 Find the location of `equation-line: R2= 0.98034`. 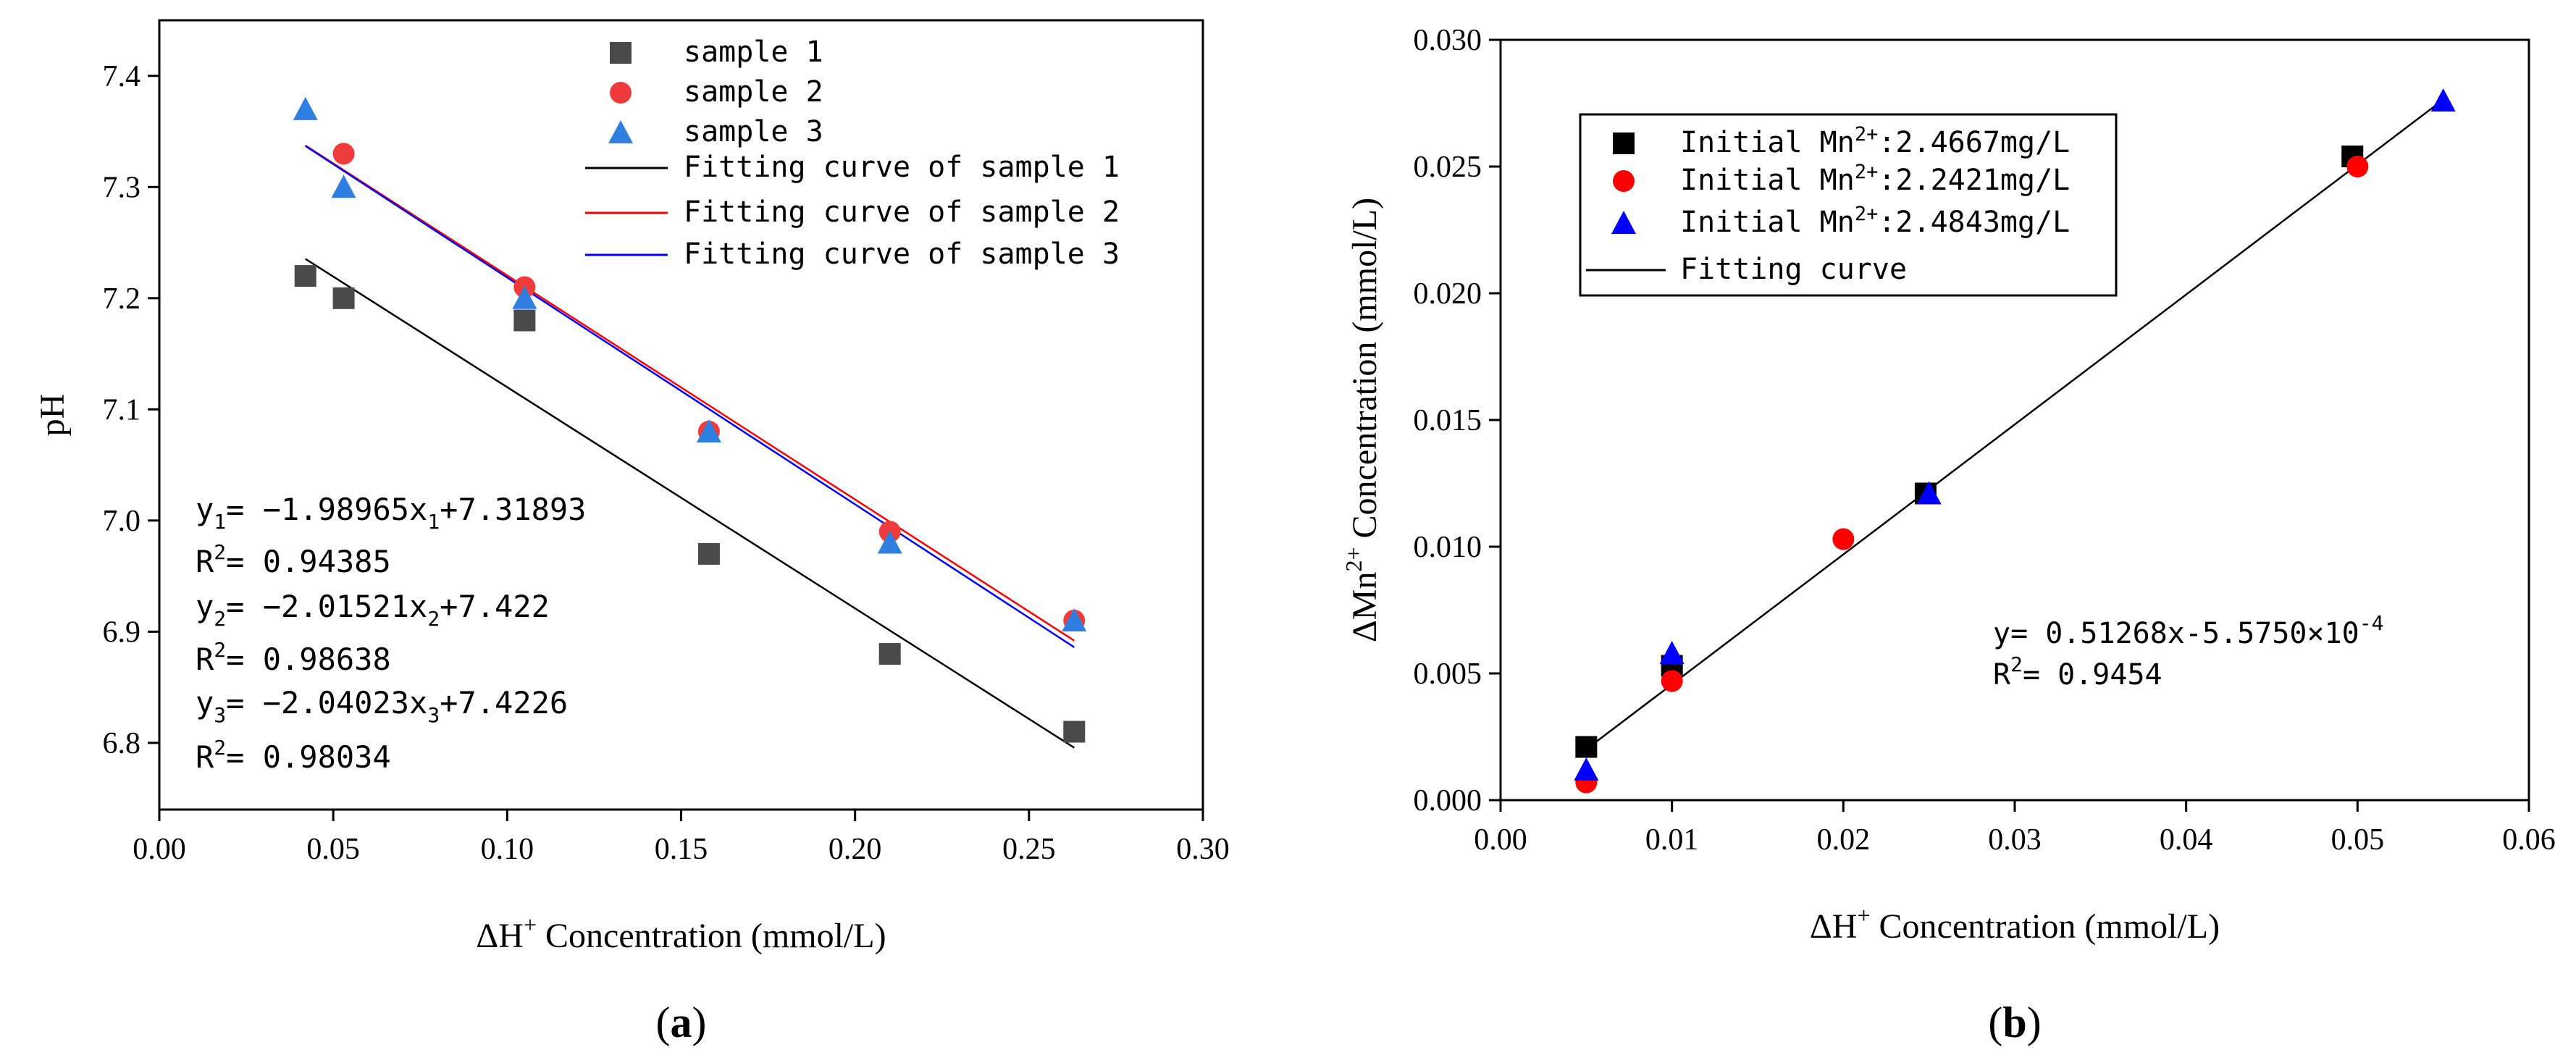

equation-line: R2= 0.98034 is located at coordinates (293, 755).